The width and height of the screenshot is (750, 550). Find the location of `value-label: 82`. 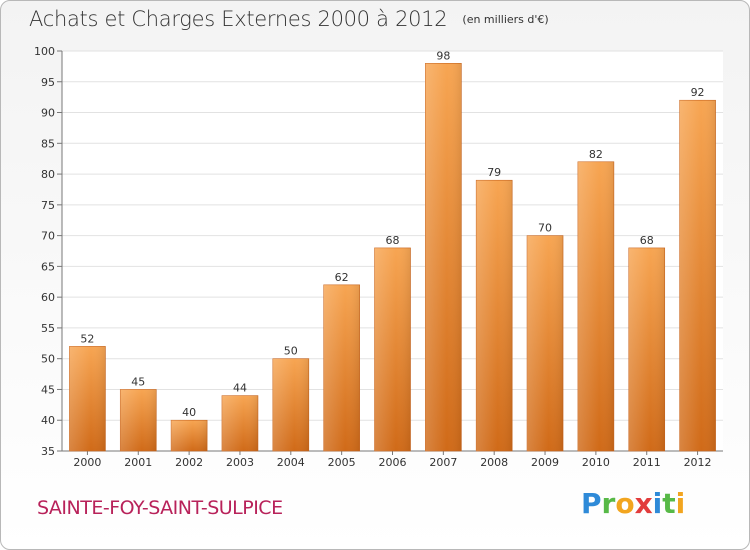

value-label: 82 is located at coordinates (596, 154).